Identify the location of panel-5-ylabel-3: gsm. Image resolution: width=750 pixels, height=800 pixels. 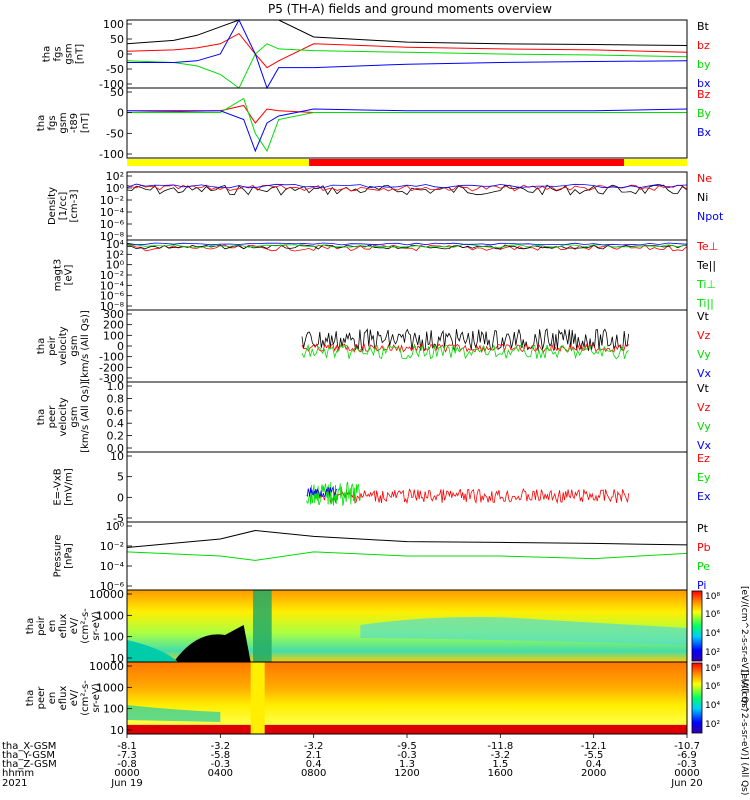
(74, 416).